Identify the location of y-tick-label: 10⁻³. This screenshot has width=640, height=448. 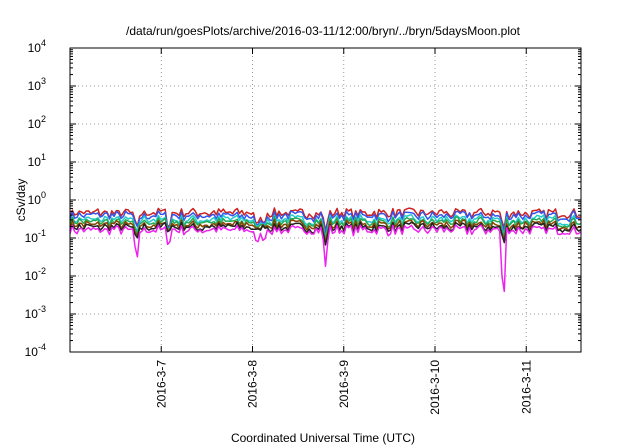
(35, 312).